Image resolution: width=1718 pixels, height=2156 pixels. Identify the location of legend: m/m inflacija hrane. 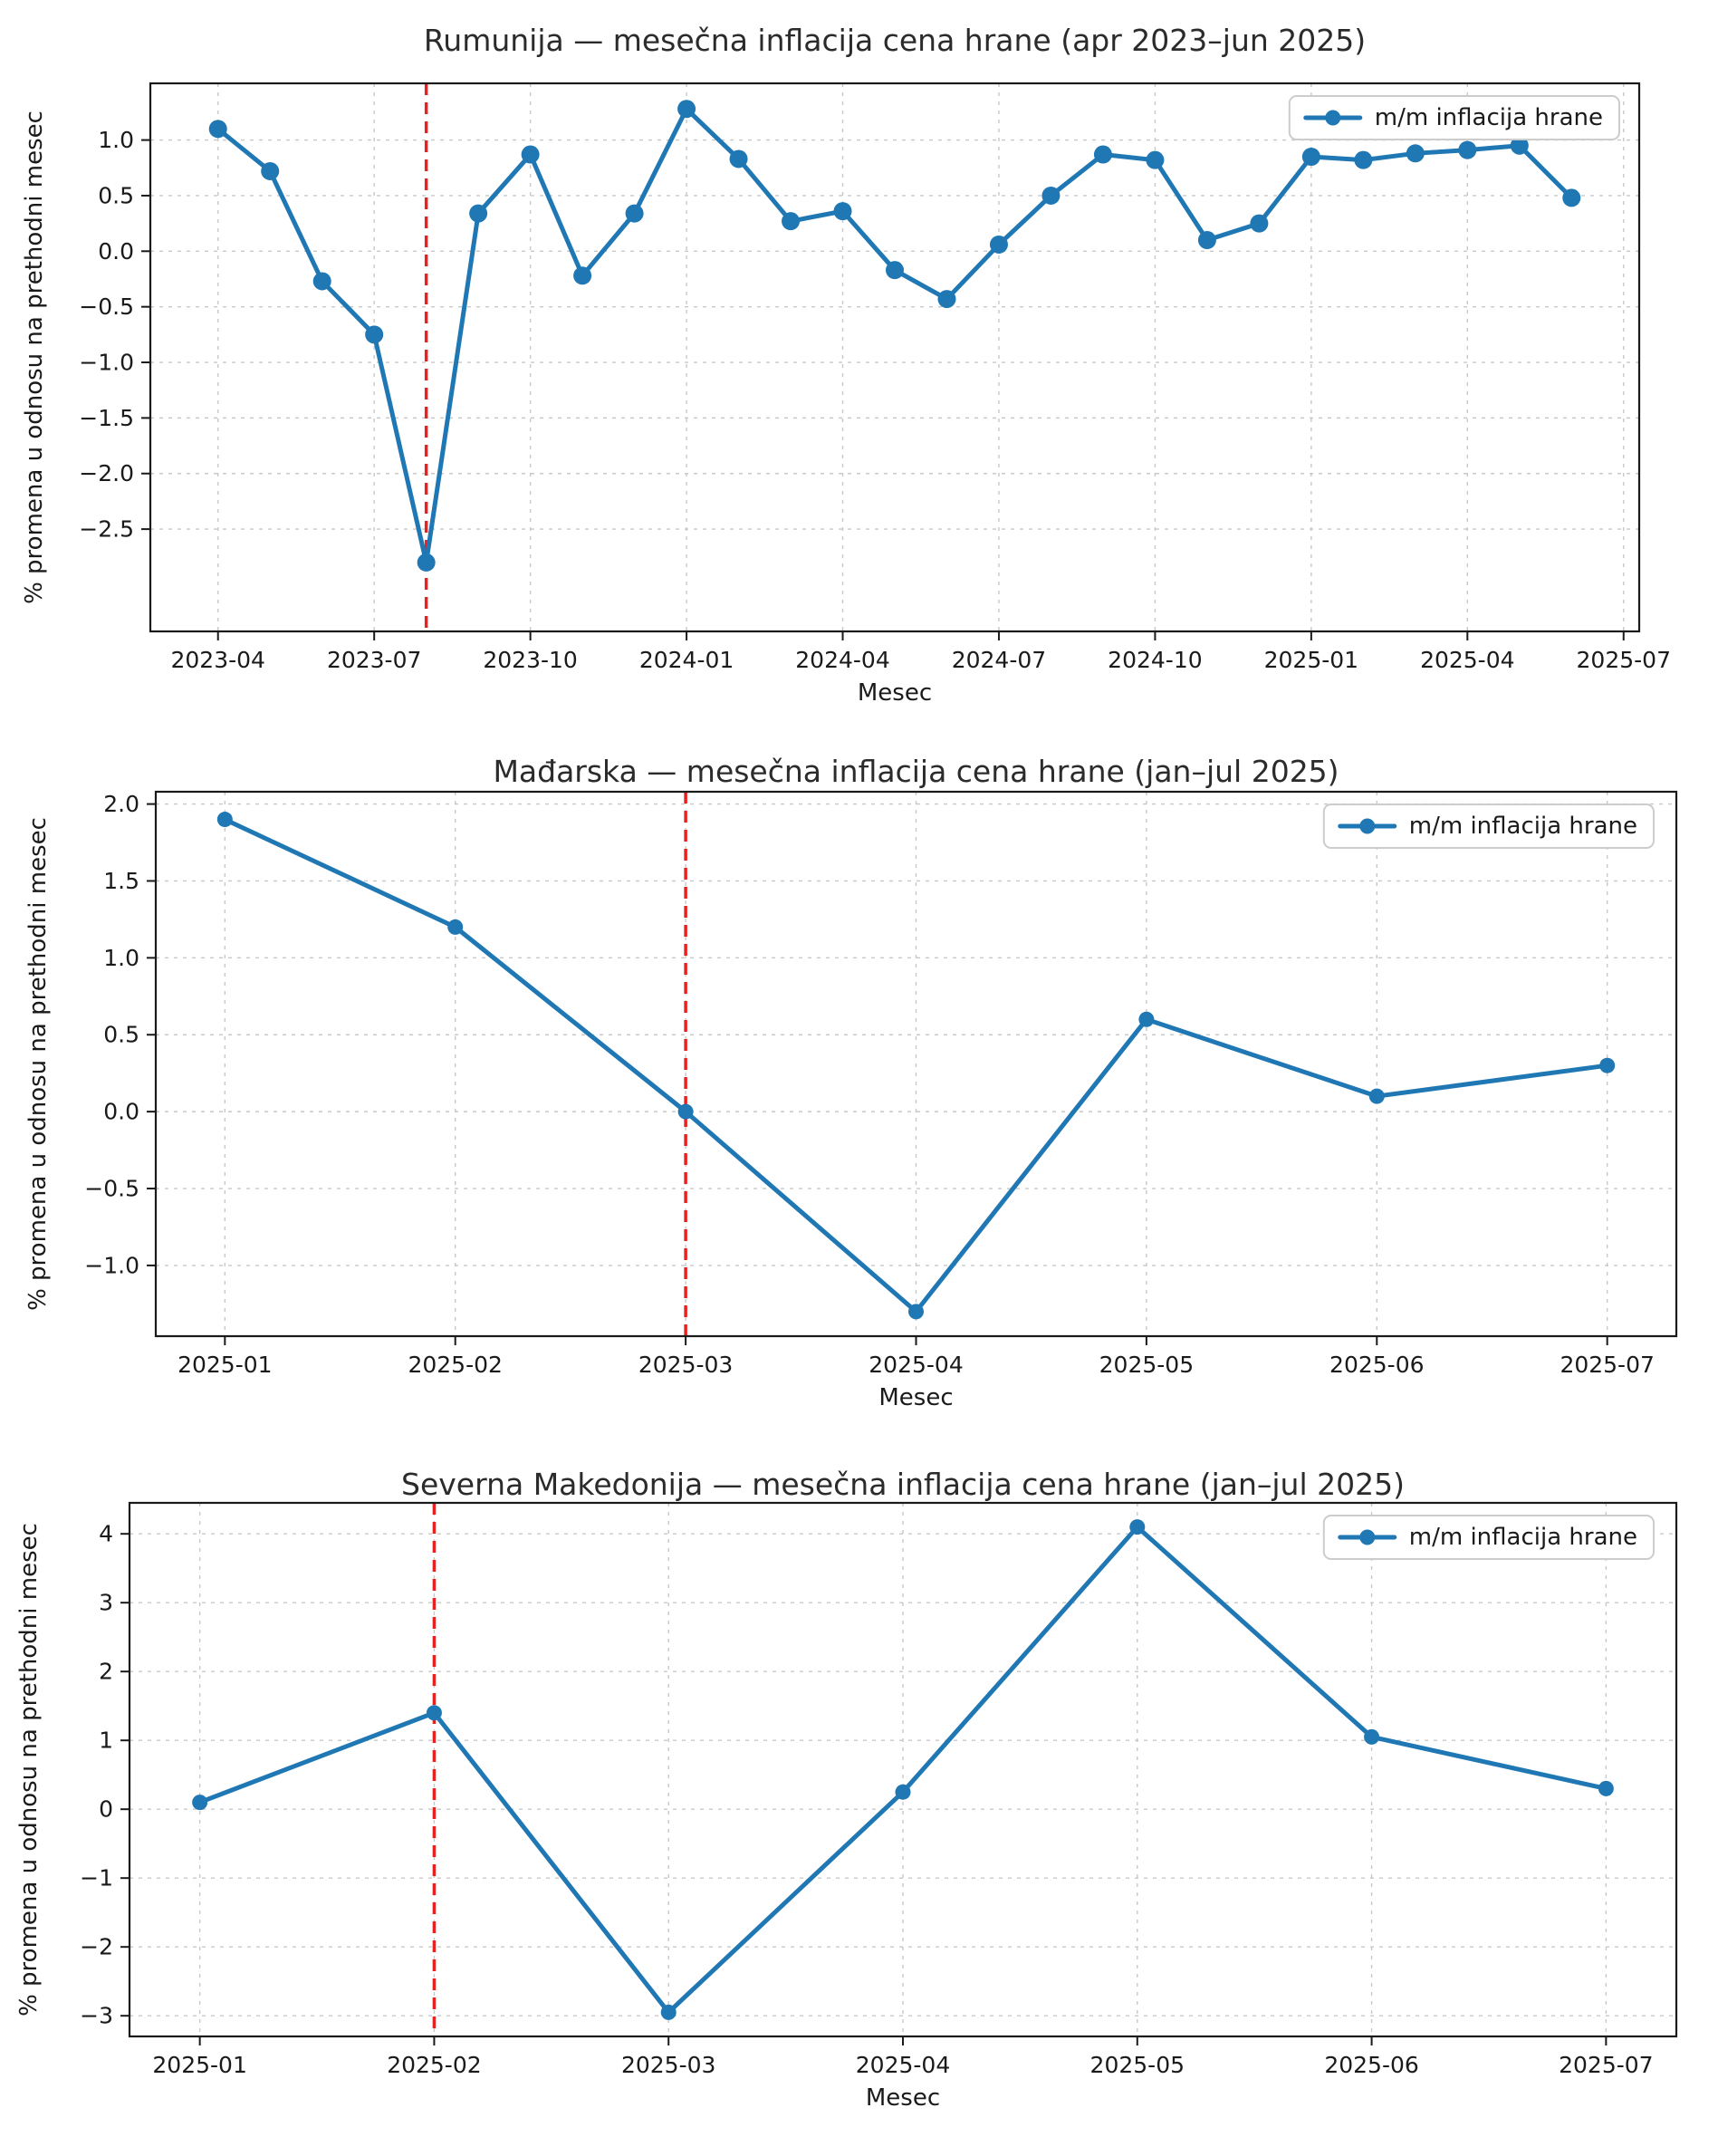
(1488, 1537).